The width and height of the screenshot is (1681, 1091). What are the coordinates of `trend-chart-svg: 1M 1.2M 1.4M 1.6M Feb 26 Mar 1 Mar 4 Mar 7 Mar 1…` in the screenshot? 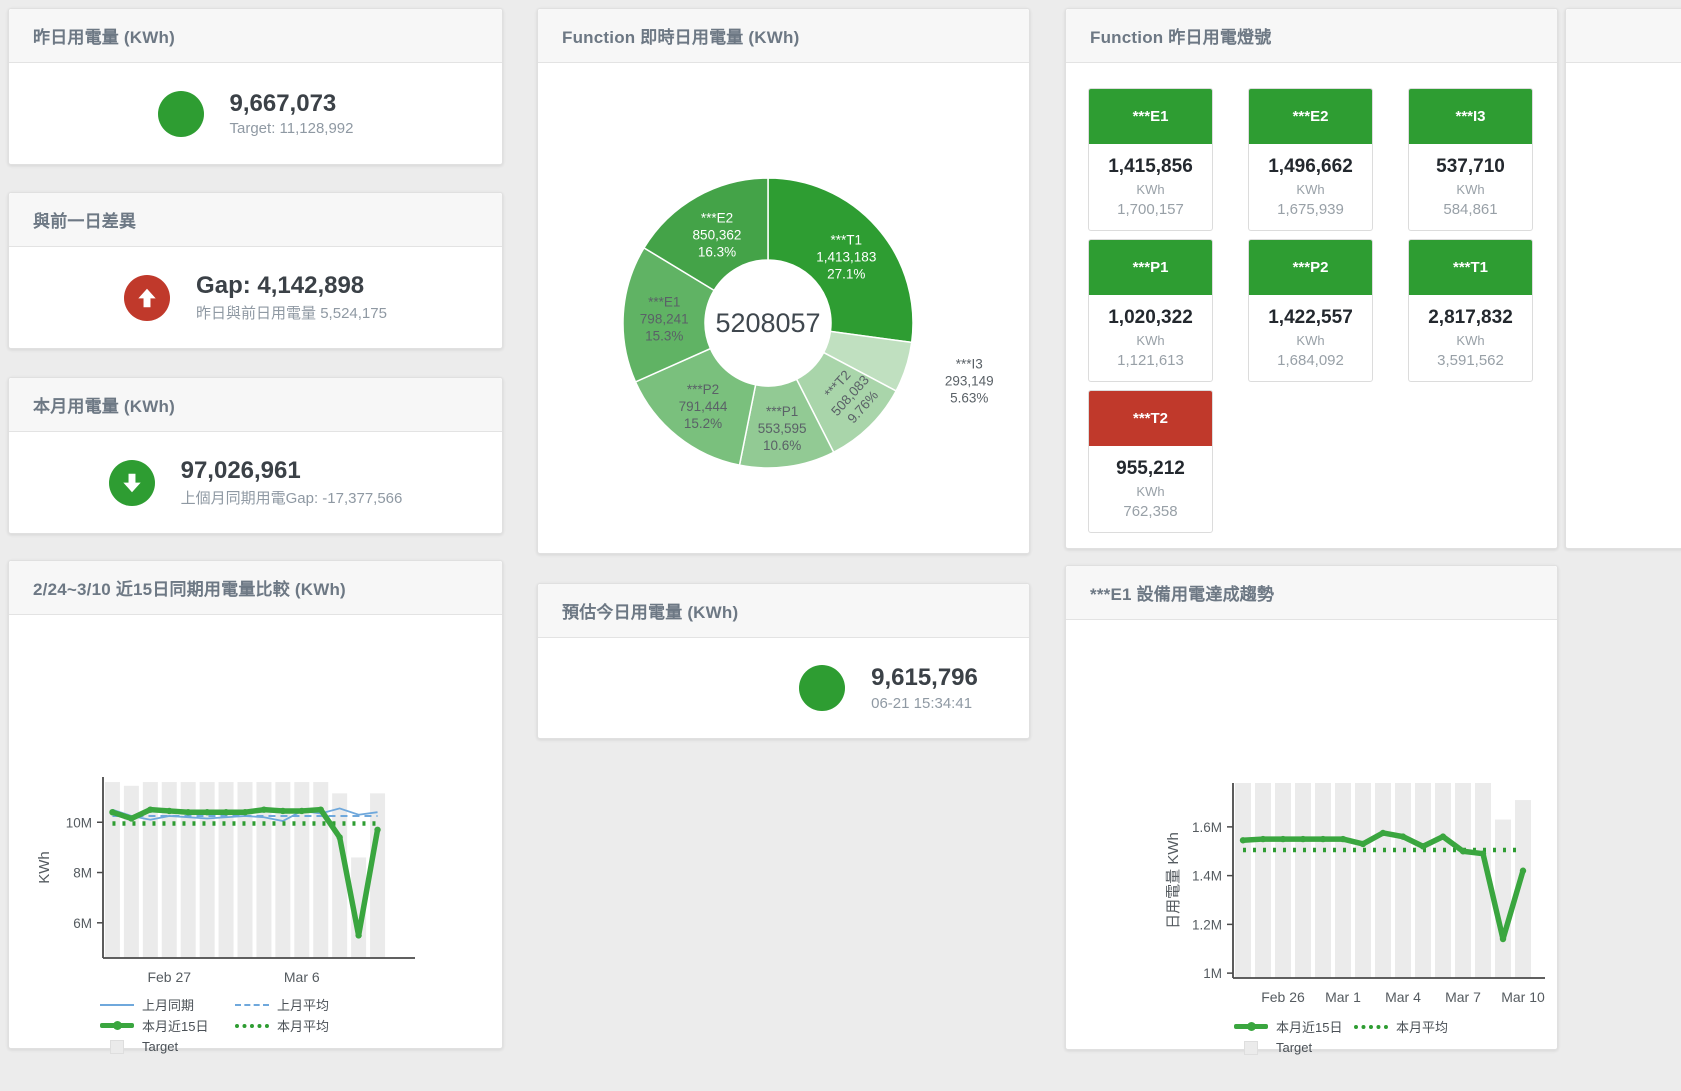 It's located at (1355, 894).